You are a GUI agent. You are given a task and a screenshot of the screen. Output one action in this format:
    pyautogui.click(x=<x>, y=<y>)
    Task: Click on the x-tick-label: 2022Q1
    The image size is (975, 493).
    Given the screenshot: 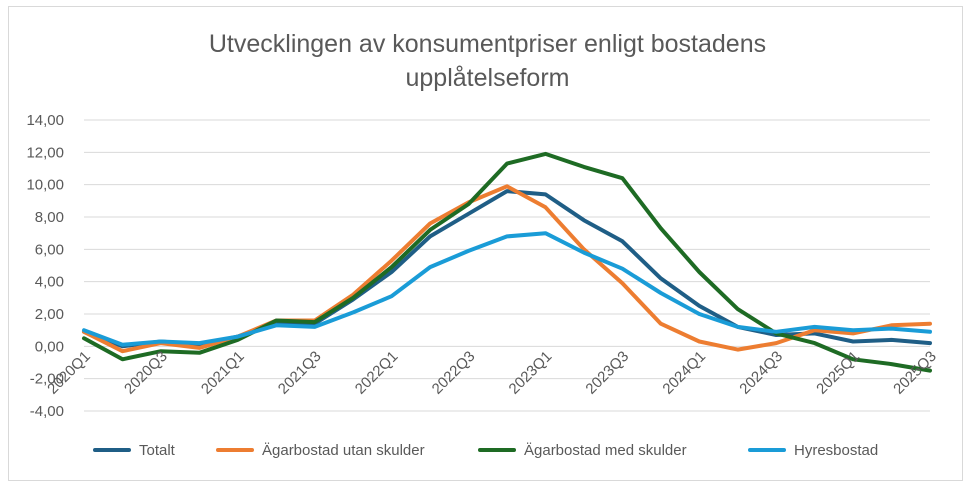 What is the action you would take?
    pyautogui.click(x=377, y=373)
    